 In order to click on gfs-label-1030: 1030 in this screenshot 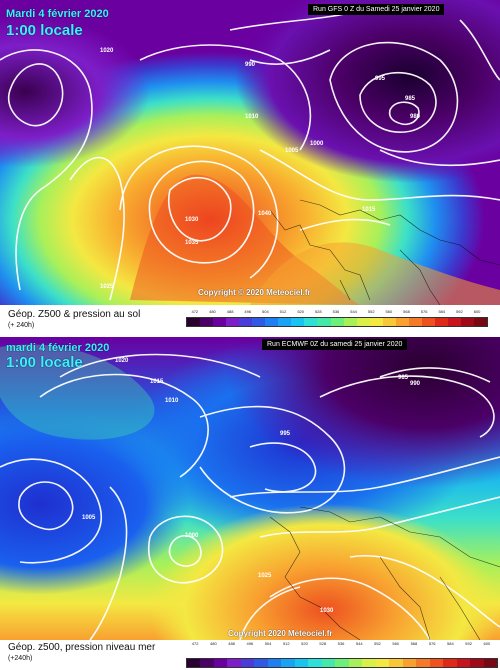, I will do `click(192, 220)`.